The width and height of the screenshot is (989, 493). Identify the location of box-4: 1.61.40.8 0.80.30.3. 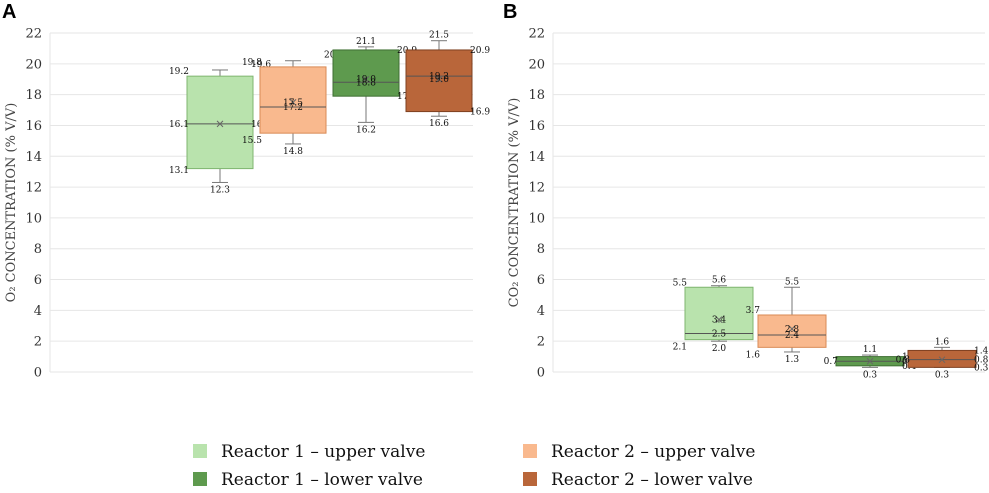
(942, 358).